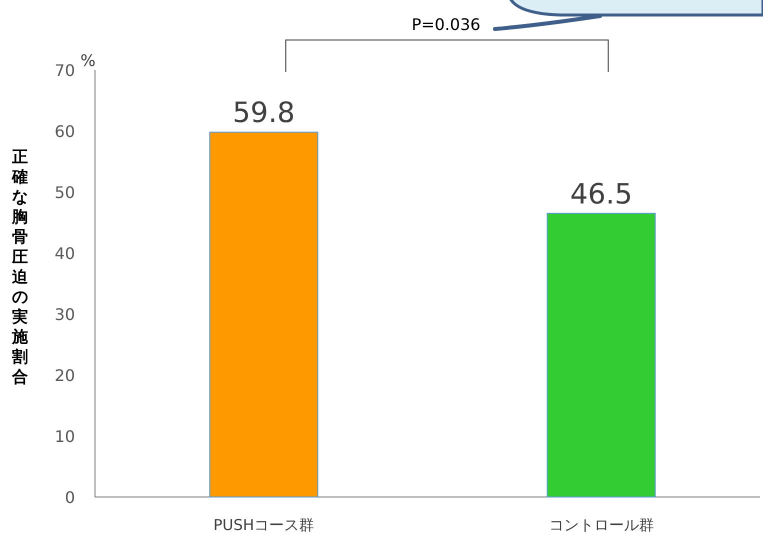 The height and width of the screenshot is (534, 763). Describe the element at coordinates (601, 525) in the screenshot. I see `x-tick-label: コントロール群` at that location.